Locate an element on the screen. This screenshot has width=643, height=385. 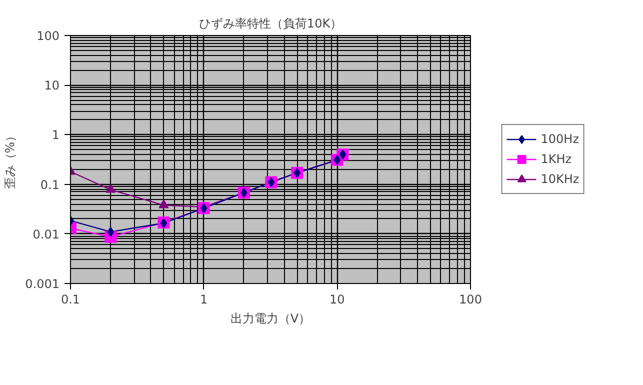
x-tick-label: 100 is located at coordinates (470, 299).